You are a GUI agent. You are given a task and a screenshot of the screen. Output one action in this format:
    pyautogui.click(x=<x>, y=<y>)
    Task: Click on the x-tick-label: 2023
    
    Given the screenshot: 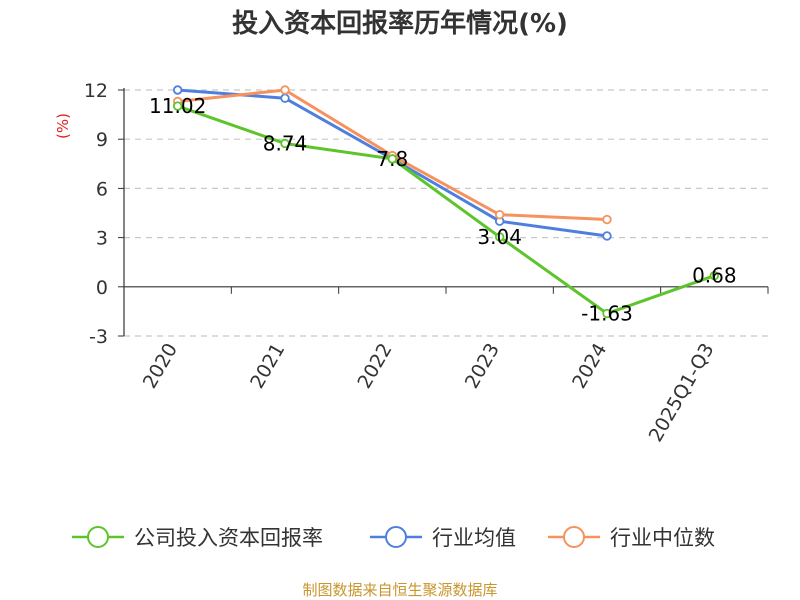 What is the action you would take?
    pyautogui.click(x=482, y=365)
    